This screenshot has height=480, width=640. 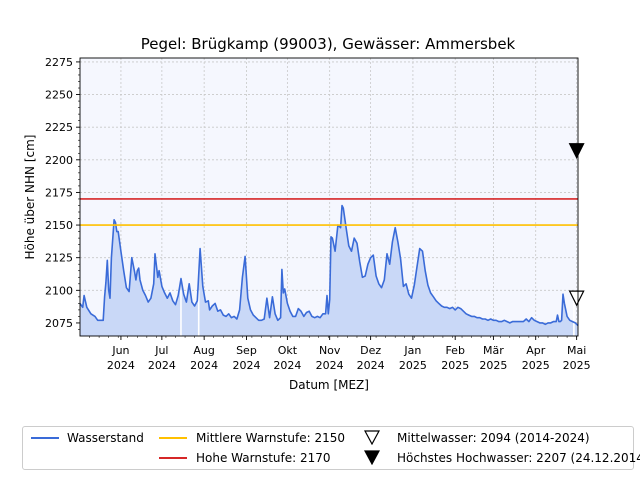 I want to click on legend-swatch-hohe-warnstufe, so click(x=173, y=458).